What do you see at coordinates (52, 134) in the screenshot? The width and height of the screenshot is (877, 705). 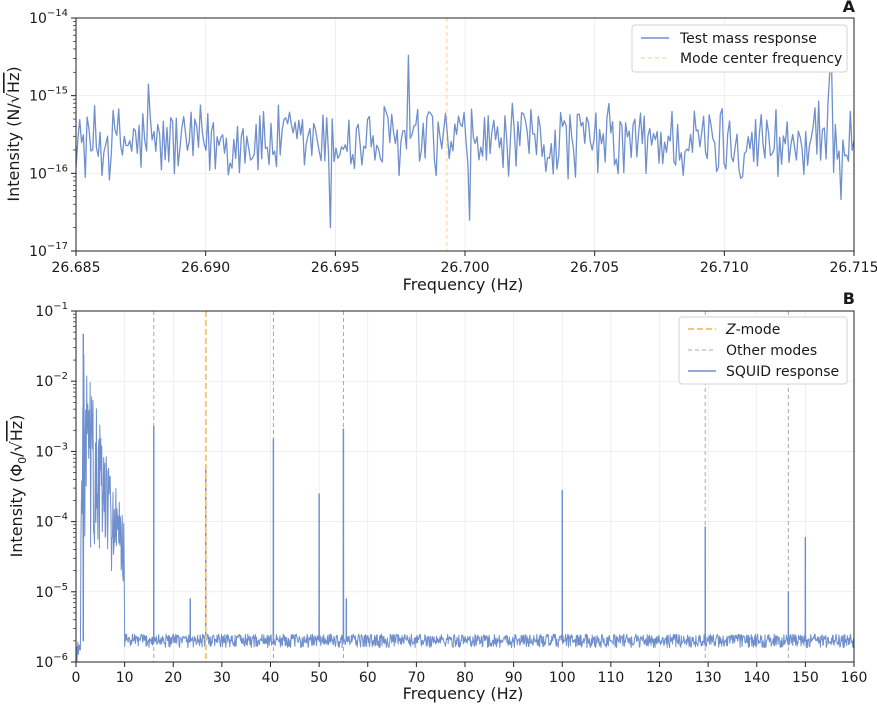 I see `panel-a-y-ticks: 10−17 10−16 10−15 10−14` at bounding box center [52, 134].